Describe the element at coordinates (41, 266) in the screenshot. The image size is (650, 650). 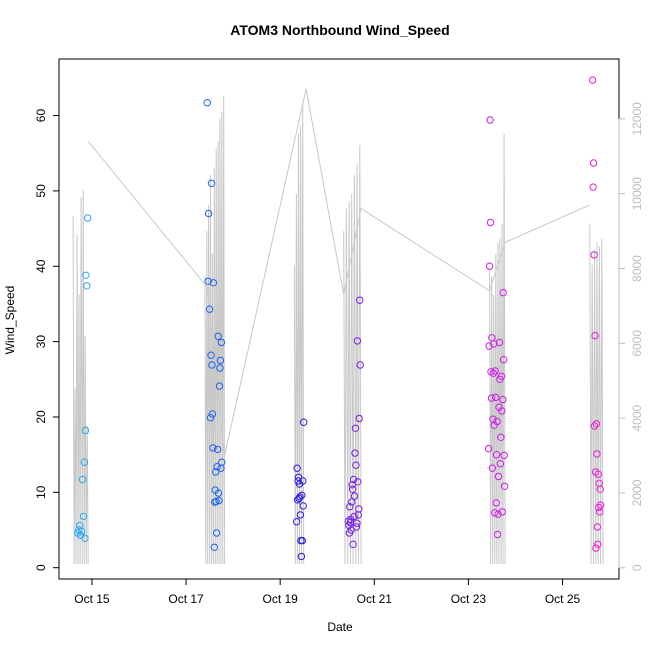
I see `y-tick-label: 40` at that location.